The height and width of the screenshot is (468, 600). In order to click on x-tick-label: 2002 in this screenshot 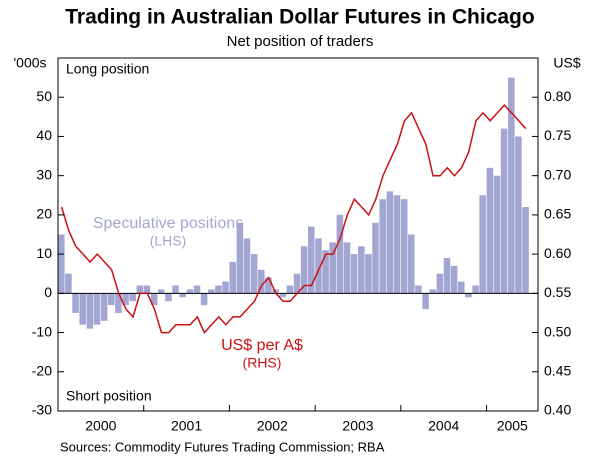, I will do `click(272, 426)`.